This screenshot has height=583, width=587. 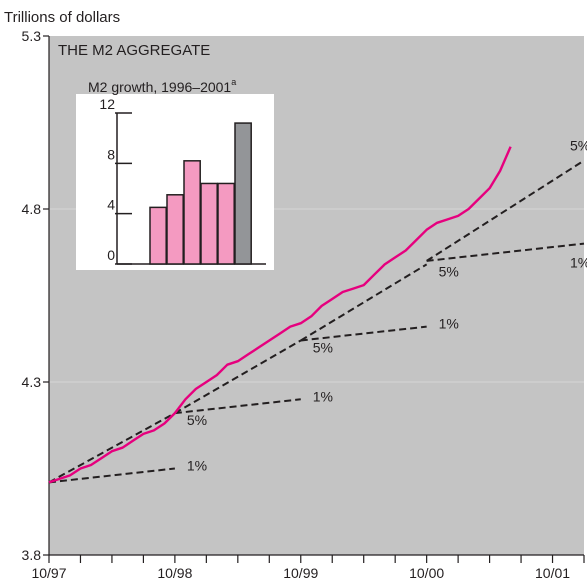 I want to click on inset-bars: 0 4 8 12, so click(x=182, y=180).